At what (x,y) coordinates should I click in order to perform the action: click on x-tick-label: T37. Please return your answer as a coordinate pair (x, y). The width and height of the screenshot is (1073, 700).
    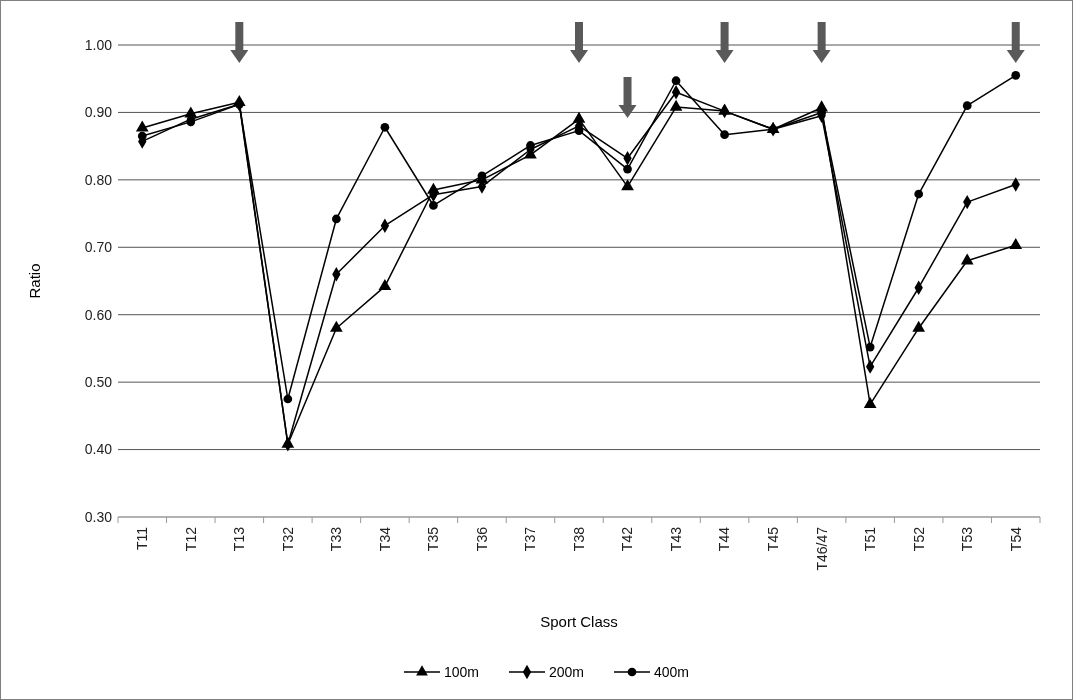
    Looking at the image, I should click on (530, 539).